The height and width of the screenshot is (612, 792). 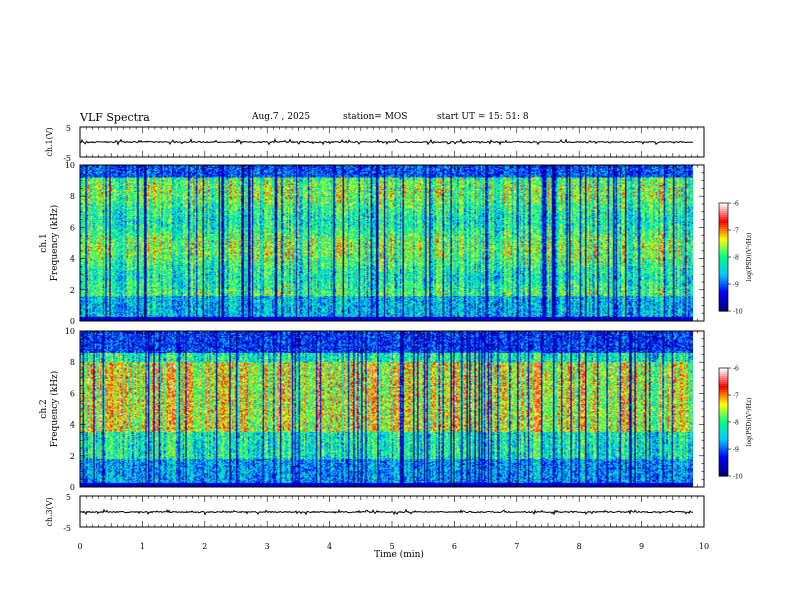 I want to click on ch1-colorbar: -6 -7 -8 -9 -10 log(PSD)(V²/Hz), so click(x=735, y=258).